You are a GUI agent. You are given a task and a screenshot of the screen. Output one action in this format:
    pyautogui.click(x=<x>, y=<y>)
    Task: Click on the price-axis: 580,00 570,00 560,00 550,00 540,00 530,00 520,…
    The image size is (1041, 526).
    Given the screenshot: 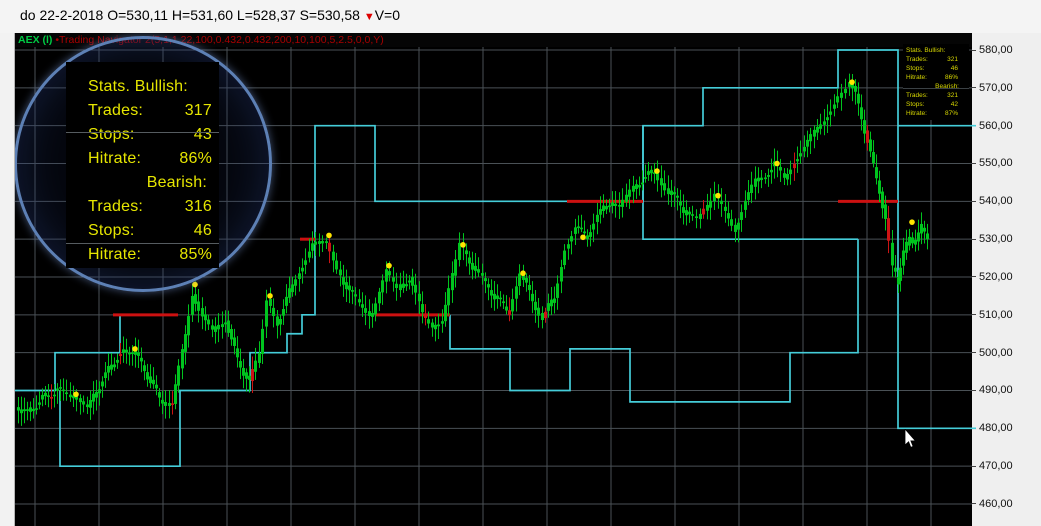 What is the action you would take?
    pyautogui.click(x=1006, y=279)
    